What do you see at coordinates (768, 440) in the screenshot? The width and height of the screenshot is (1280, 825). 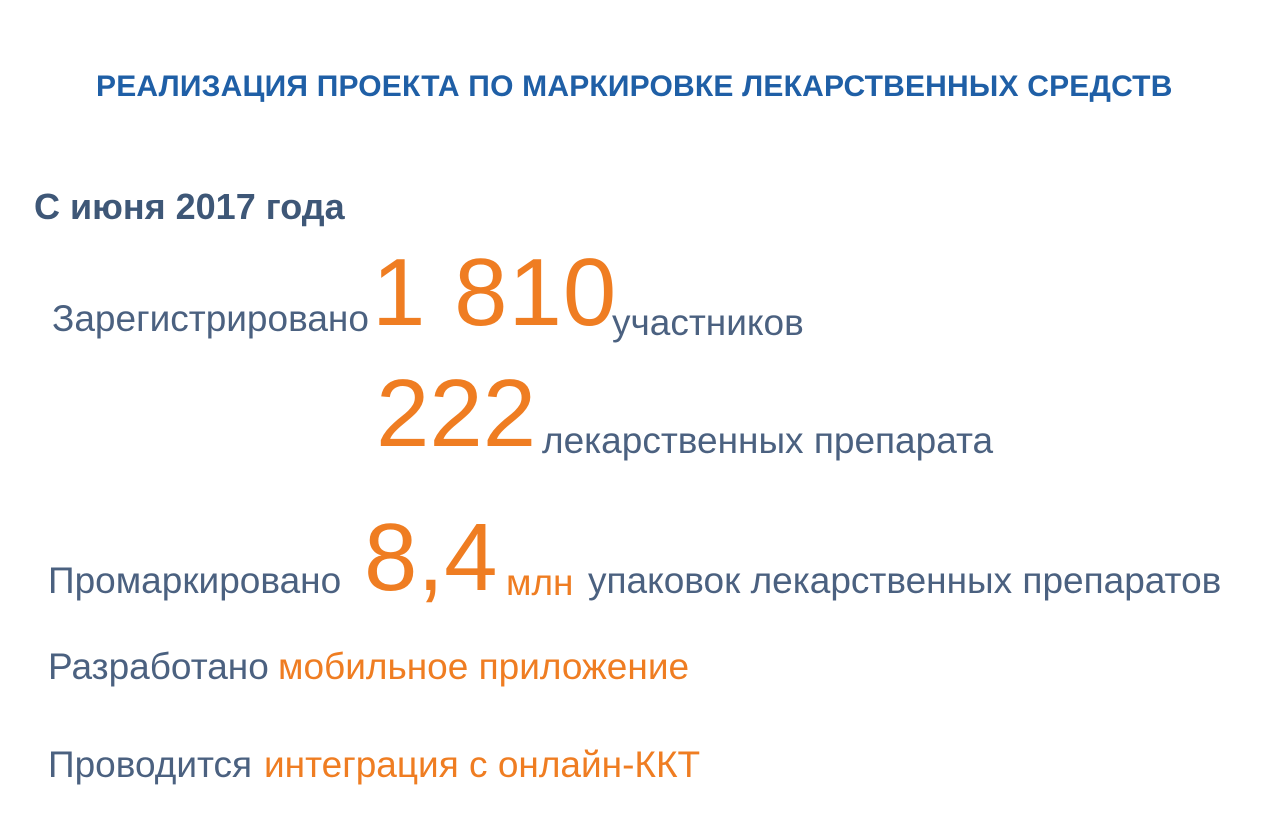 I see `stat-unit: лекарственных препарата` at bounding box center [768, 440].